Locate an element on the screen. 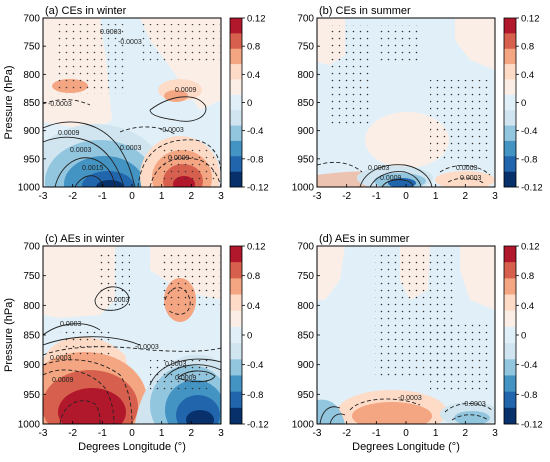  panel-b-contour-labels: 0.0003 0.0009 0.0003 0.0003 is located at coordinates (425, 173).